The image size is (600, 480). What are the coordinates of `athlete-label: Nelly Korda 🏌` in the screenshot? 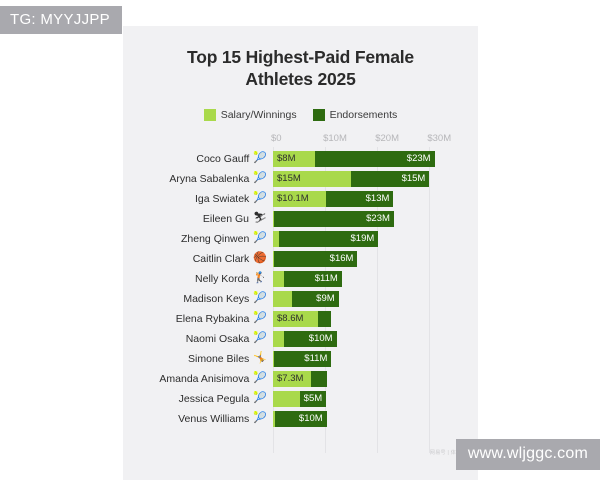 It's located at (198, 279).